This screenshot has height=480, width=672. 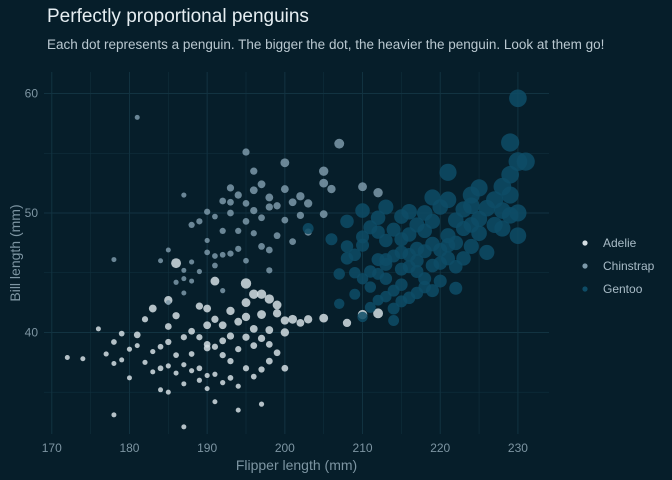 What do you see at coordinates (32, 94) in the screenshot?
I see `y-tick-label: 60` at bounding box center [32, 94].